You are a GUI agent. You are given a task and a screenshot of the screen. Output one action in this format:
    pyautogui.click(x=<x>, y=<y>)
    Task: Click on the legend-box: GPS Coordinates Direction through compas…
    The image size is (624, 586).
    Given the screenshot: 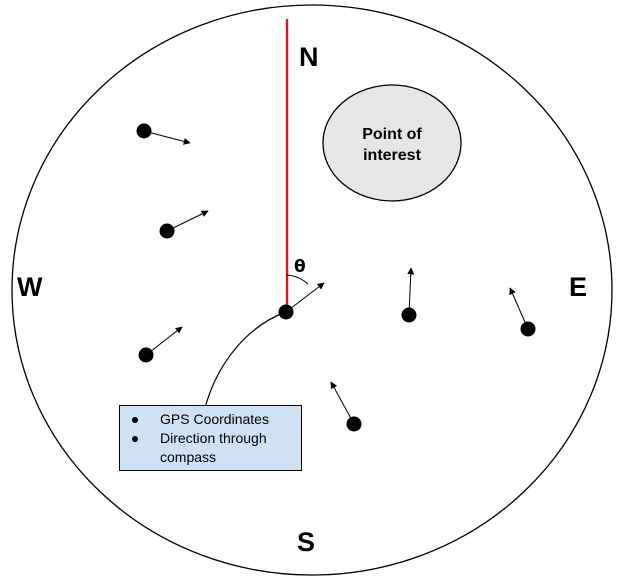 What is the action you would take?
    pyautogui.click(x=210, y=438)
    